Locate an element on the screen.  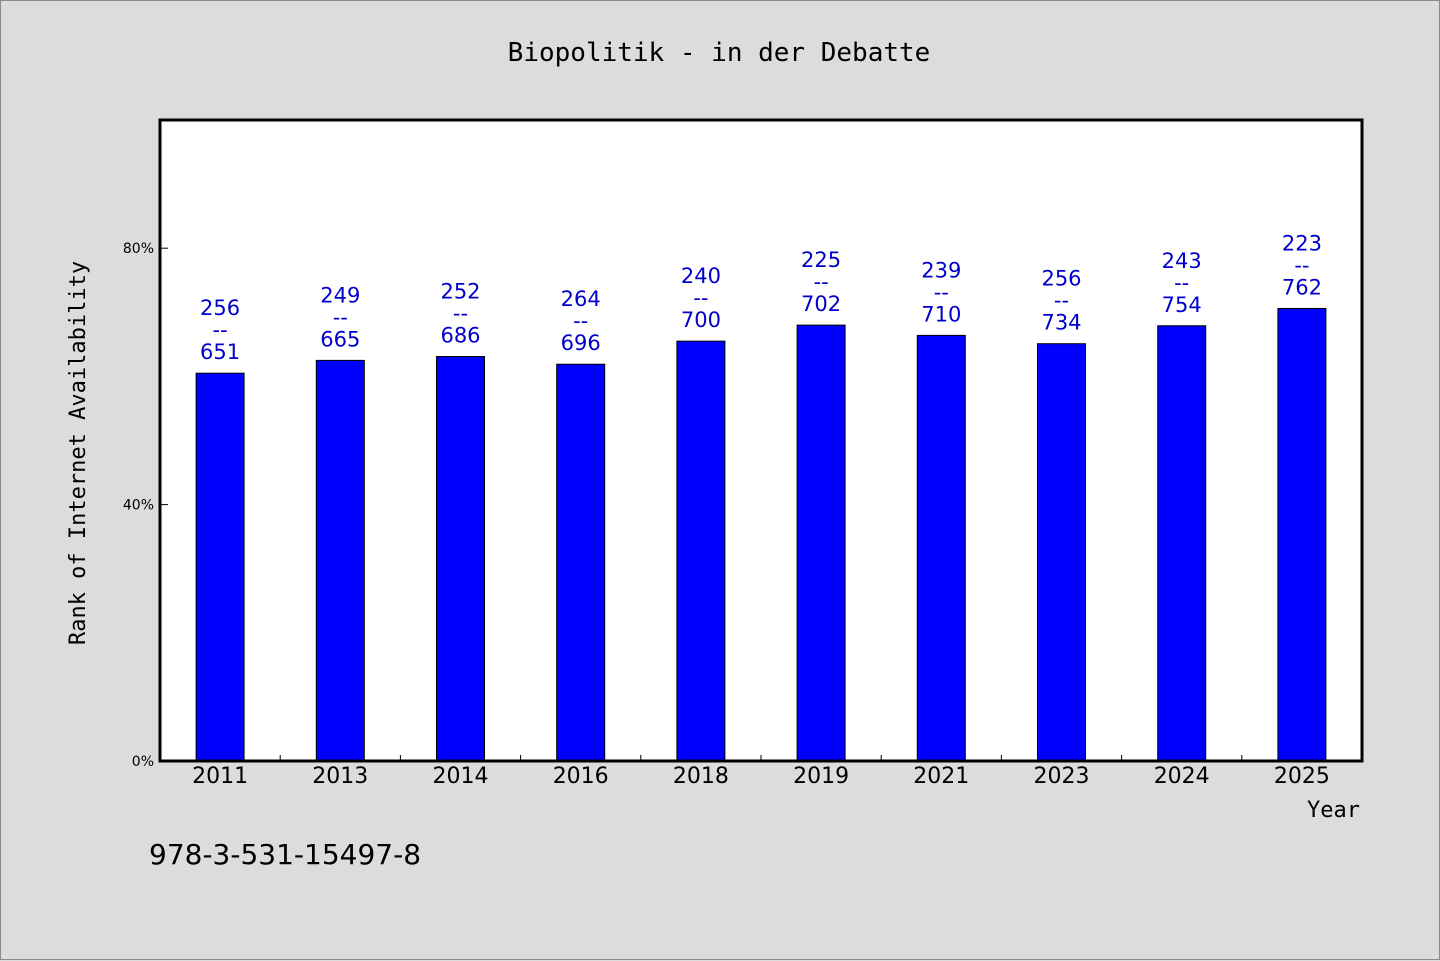
bar-label-bottom-2019: 702 is located at coordinates (821, 304).